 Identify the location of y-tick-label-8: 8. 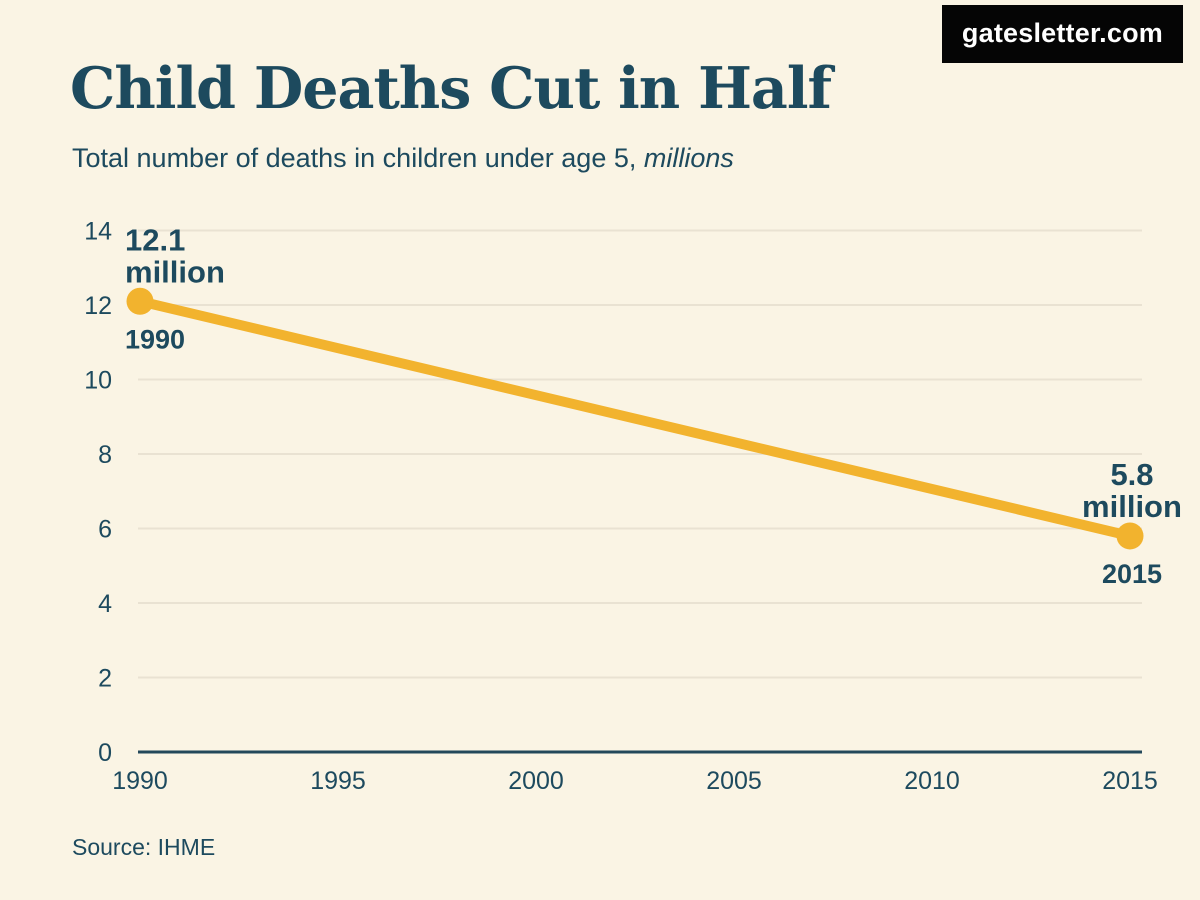
(105, 455).